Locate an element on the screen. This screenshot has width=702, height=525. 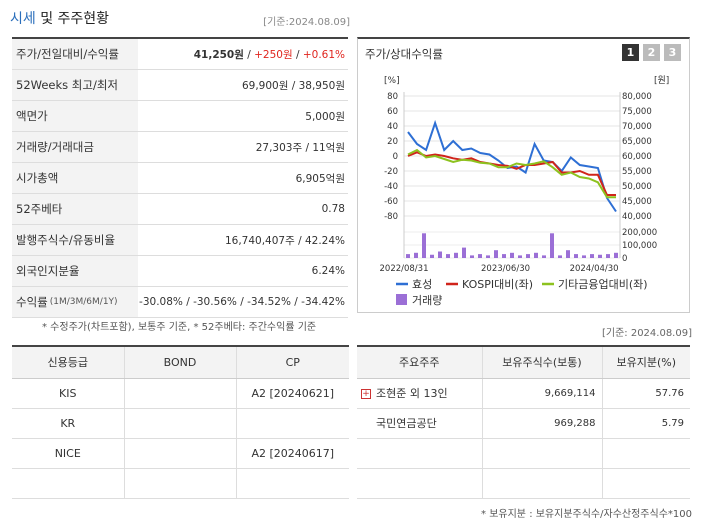
right-tick-label: 65,000 is located at coordinates (637, 142).